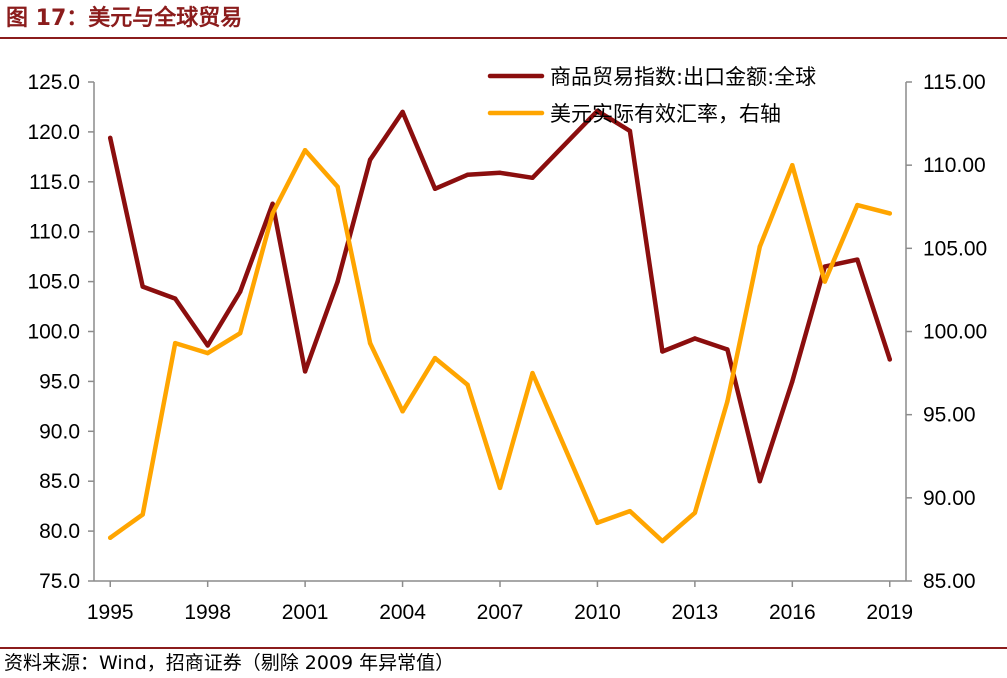 The width and height of the screenshot is (1007, 678). Describe the element at coordinates (59, 531) in the screenshot. I see `y-left-tick-label: 80.0` at that location.